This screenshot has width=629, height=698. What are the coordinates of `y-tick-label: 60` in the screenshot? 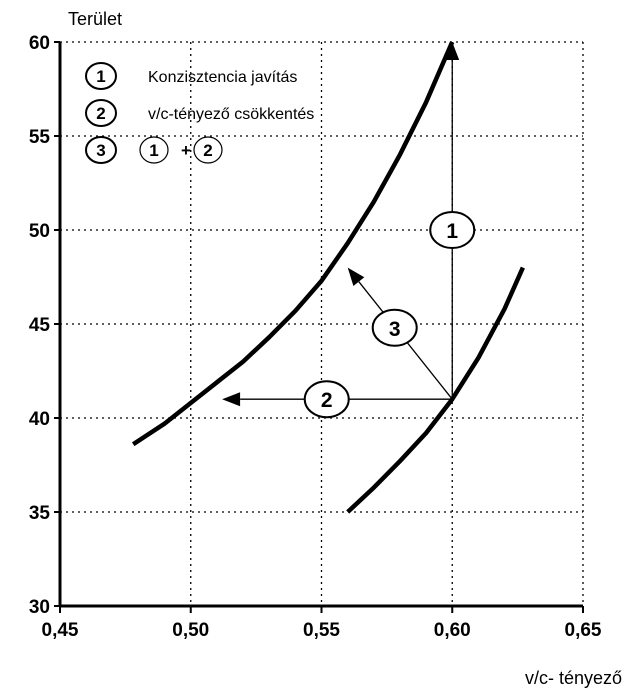 It's located at (39, 43).